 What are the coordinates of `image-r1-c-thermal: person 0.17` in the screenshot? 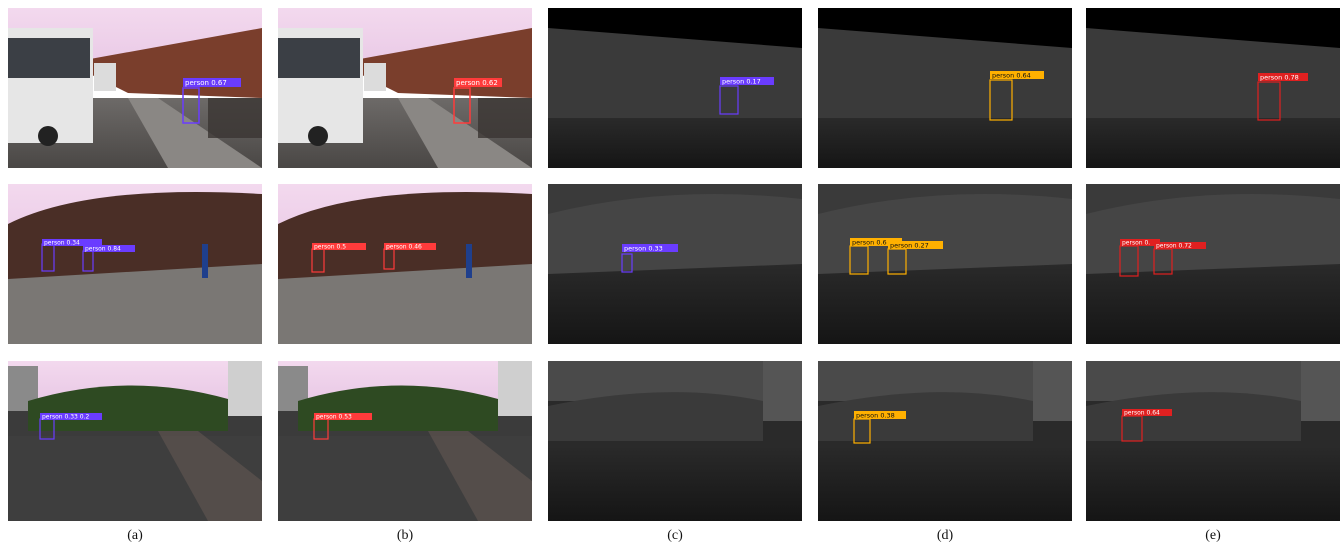 It's located at (675, 88).